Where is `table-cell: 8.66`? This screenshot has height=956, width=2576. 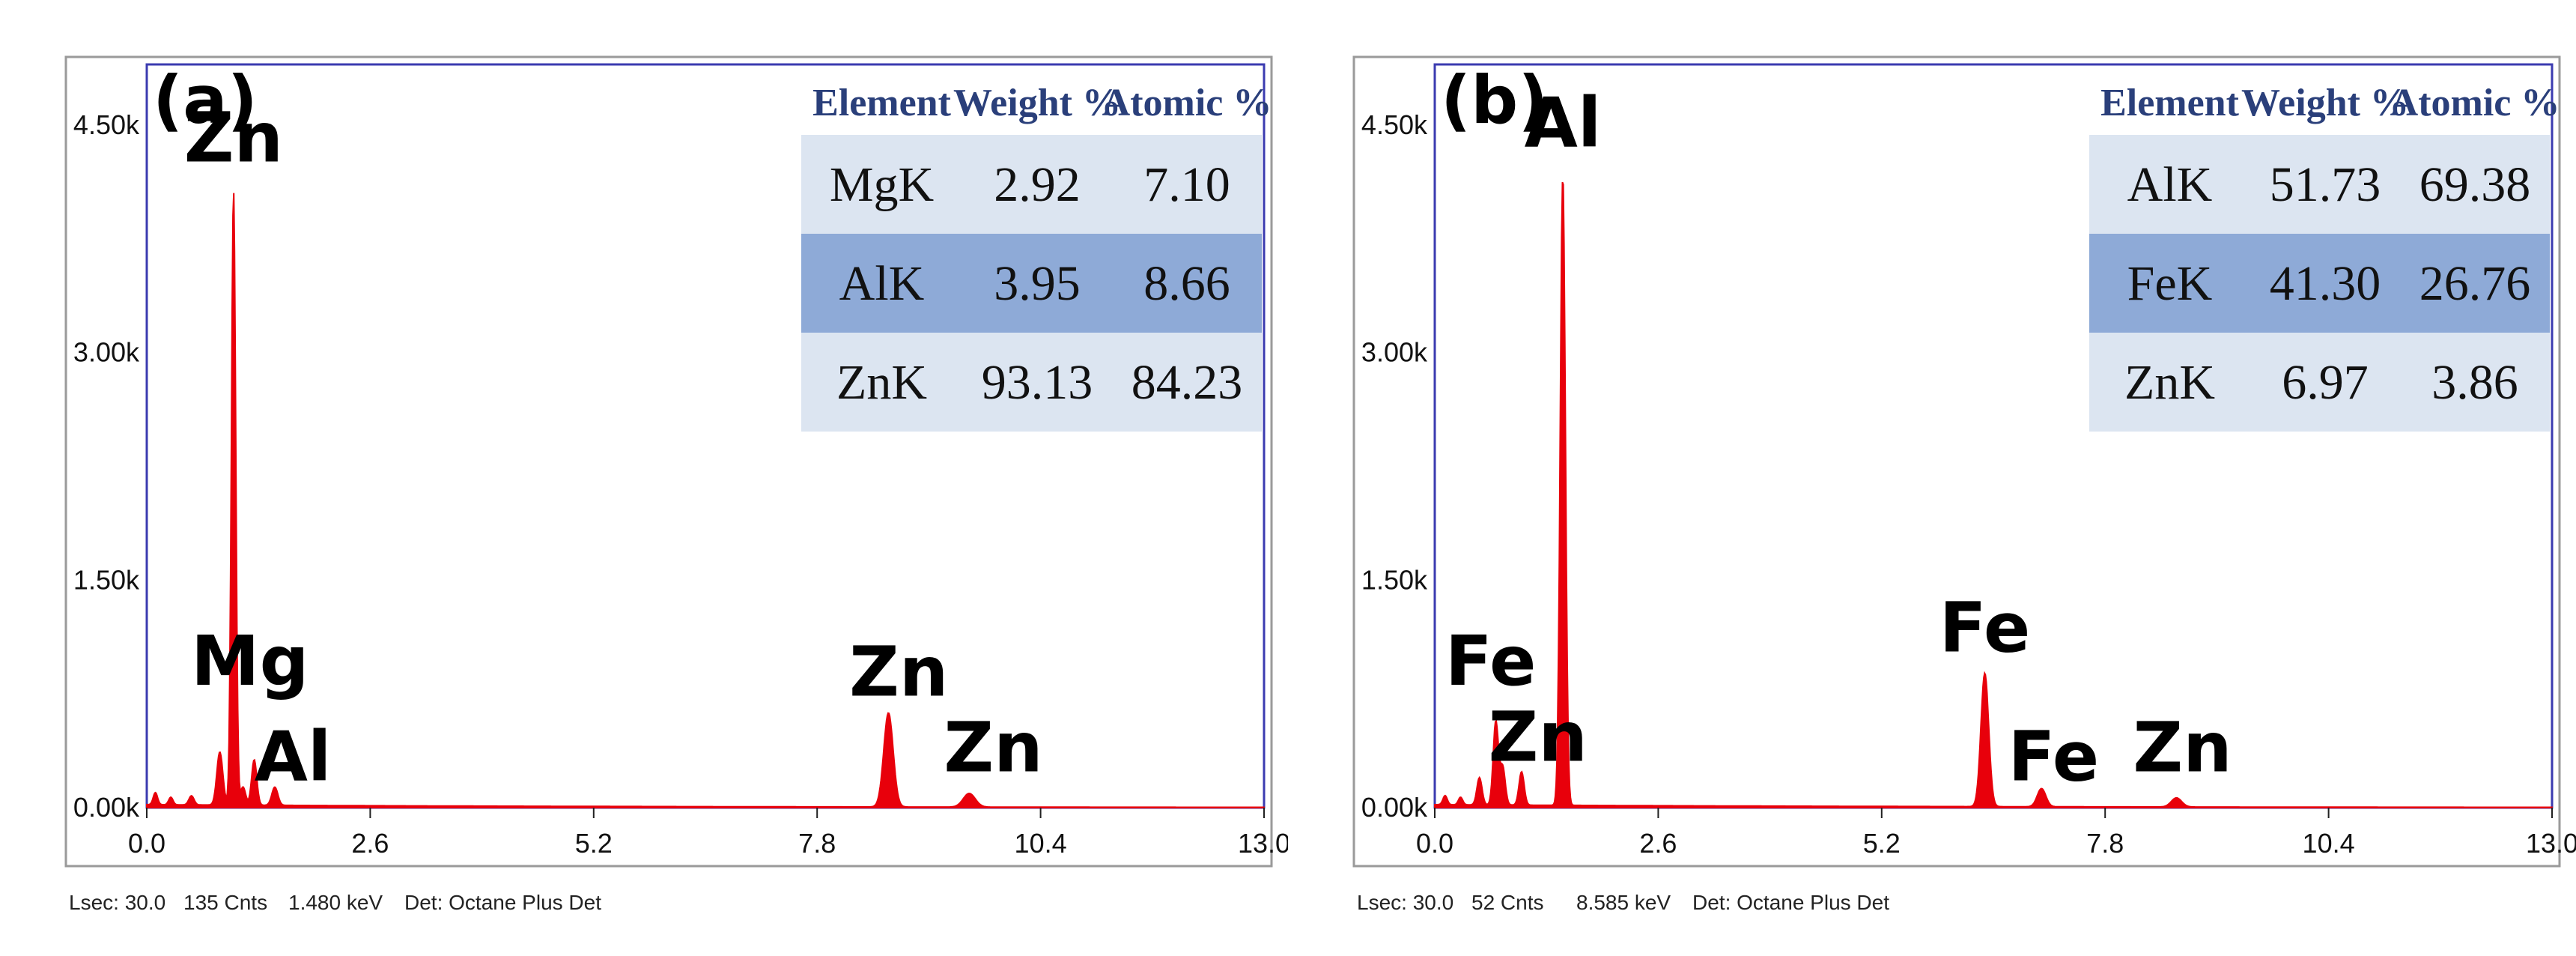 table-cell: 8.66 is located at coordinates (1186, 283).